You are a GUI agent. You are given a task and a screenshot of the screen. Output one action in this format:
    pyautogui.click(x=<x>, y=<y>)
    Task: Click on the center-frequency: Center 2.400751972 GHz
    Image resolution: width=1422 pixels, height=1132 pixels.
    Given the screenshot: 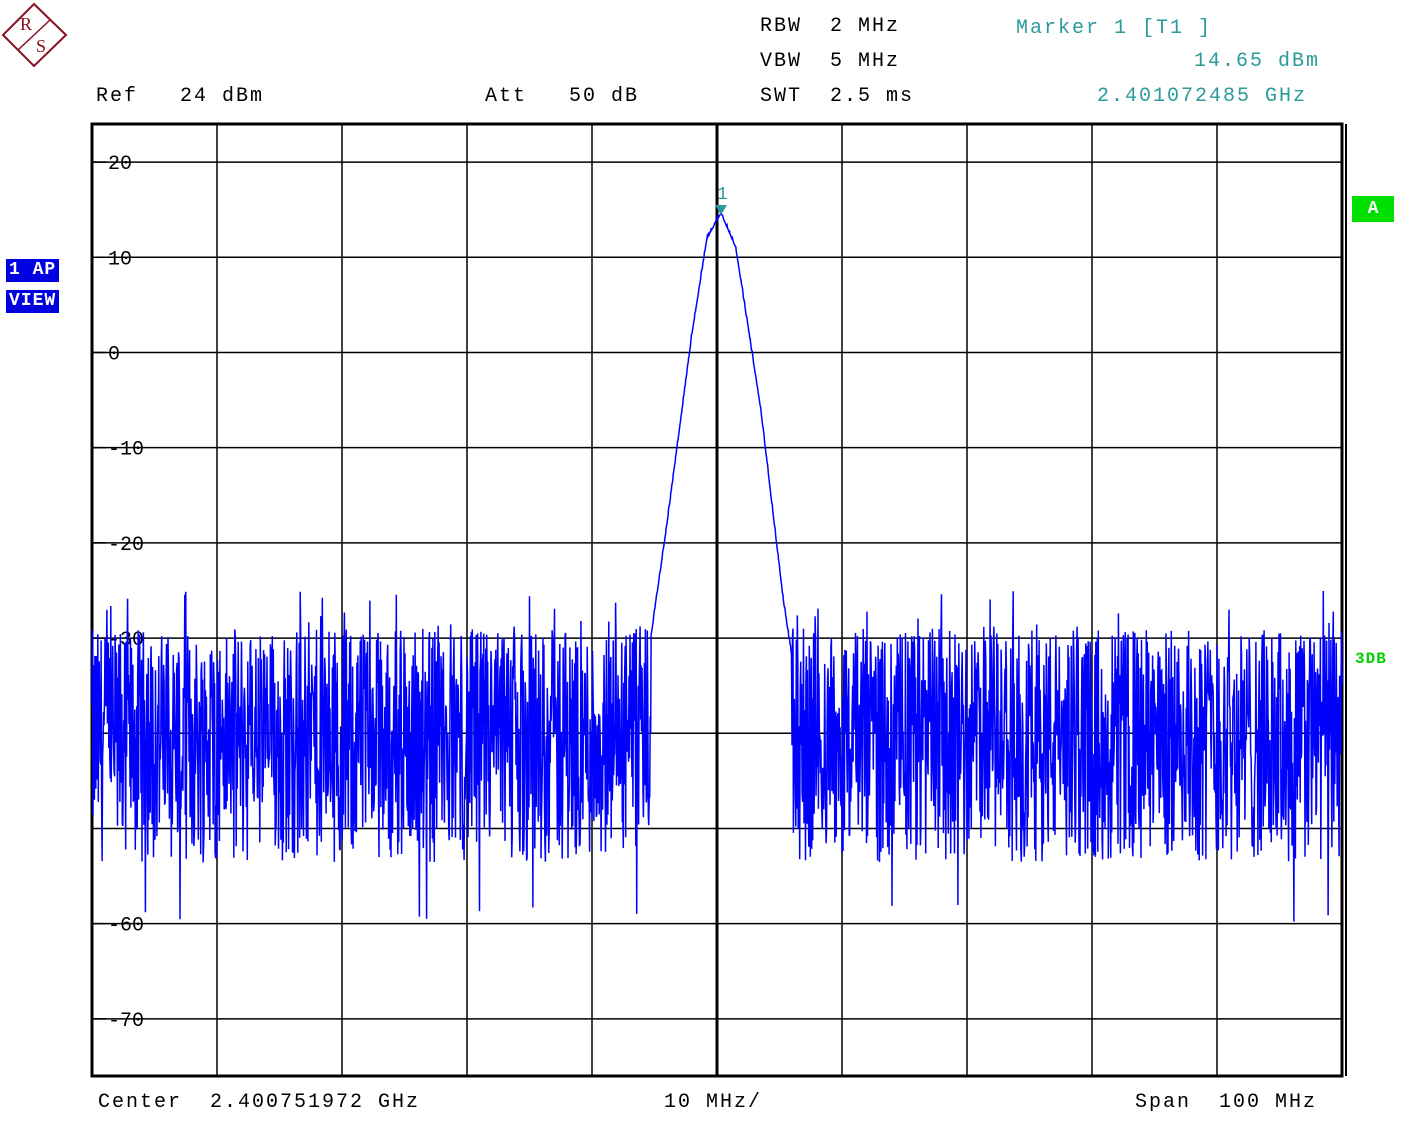 What is the action you would take?
    pyautogui.click(x=259, y=1102)
    